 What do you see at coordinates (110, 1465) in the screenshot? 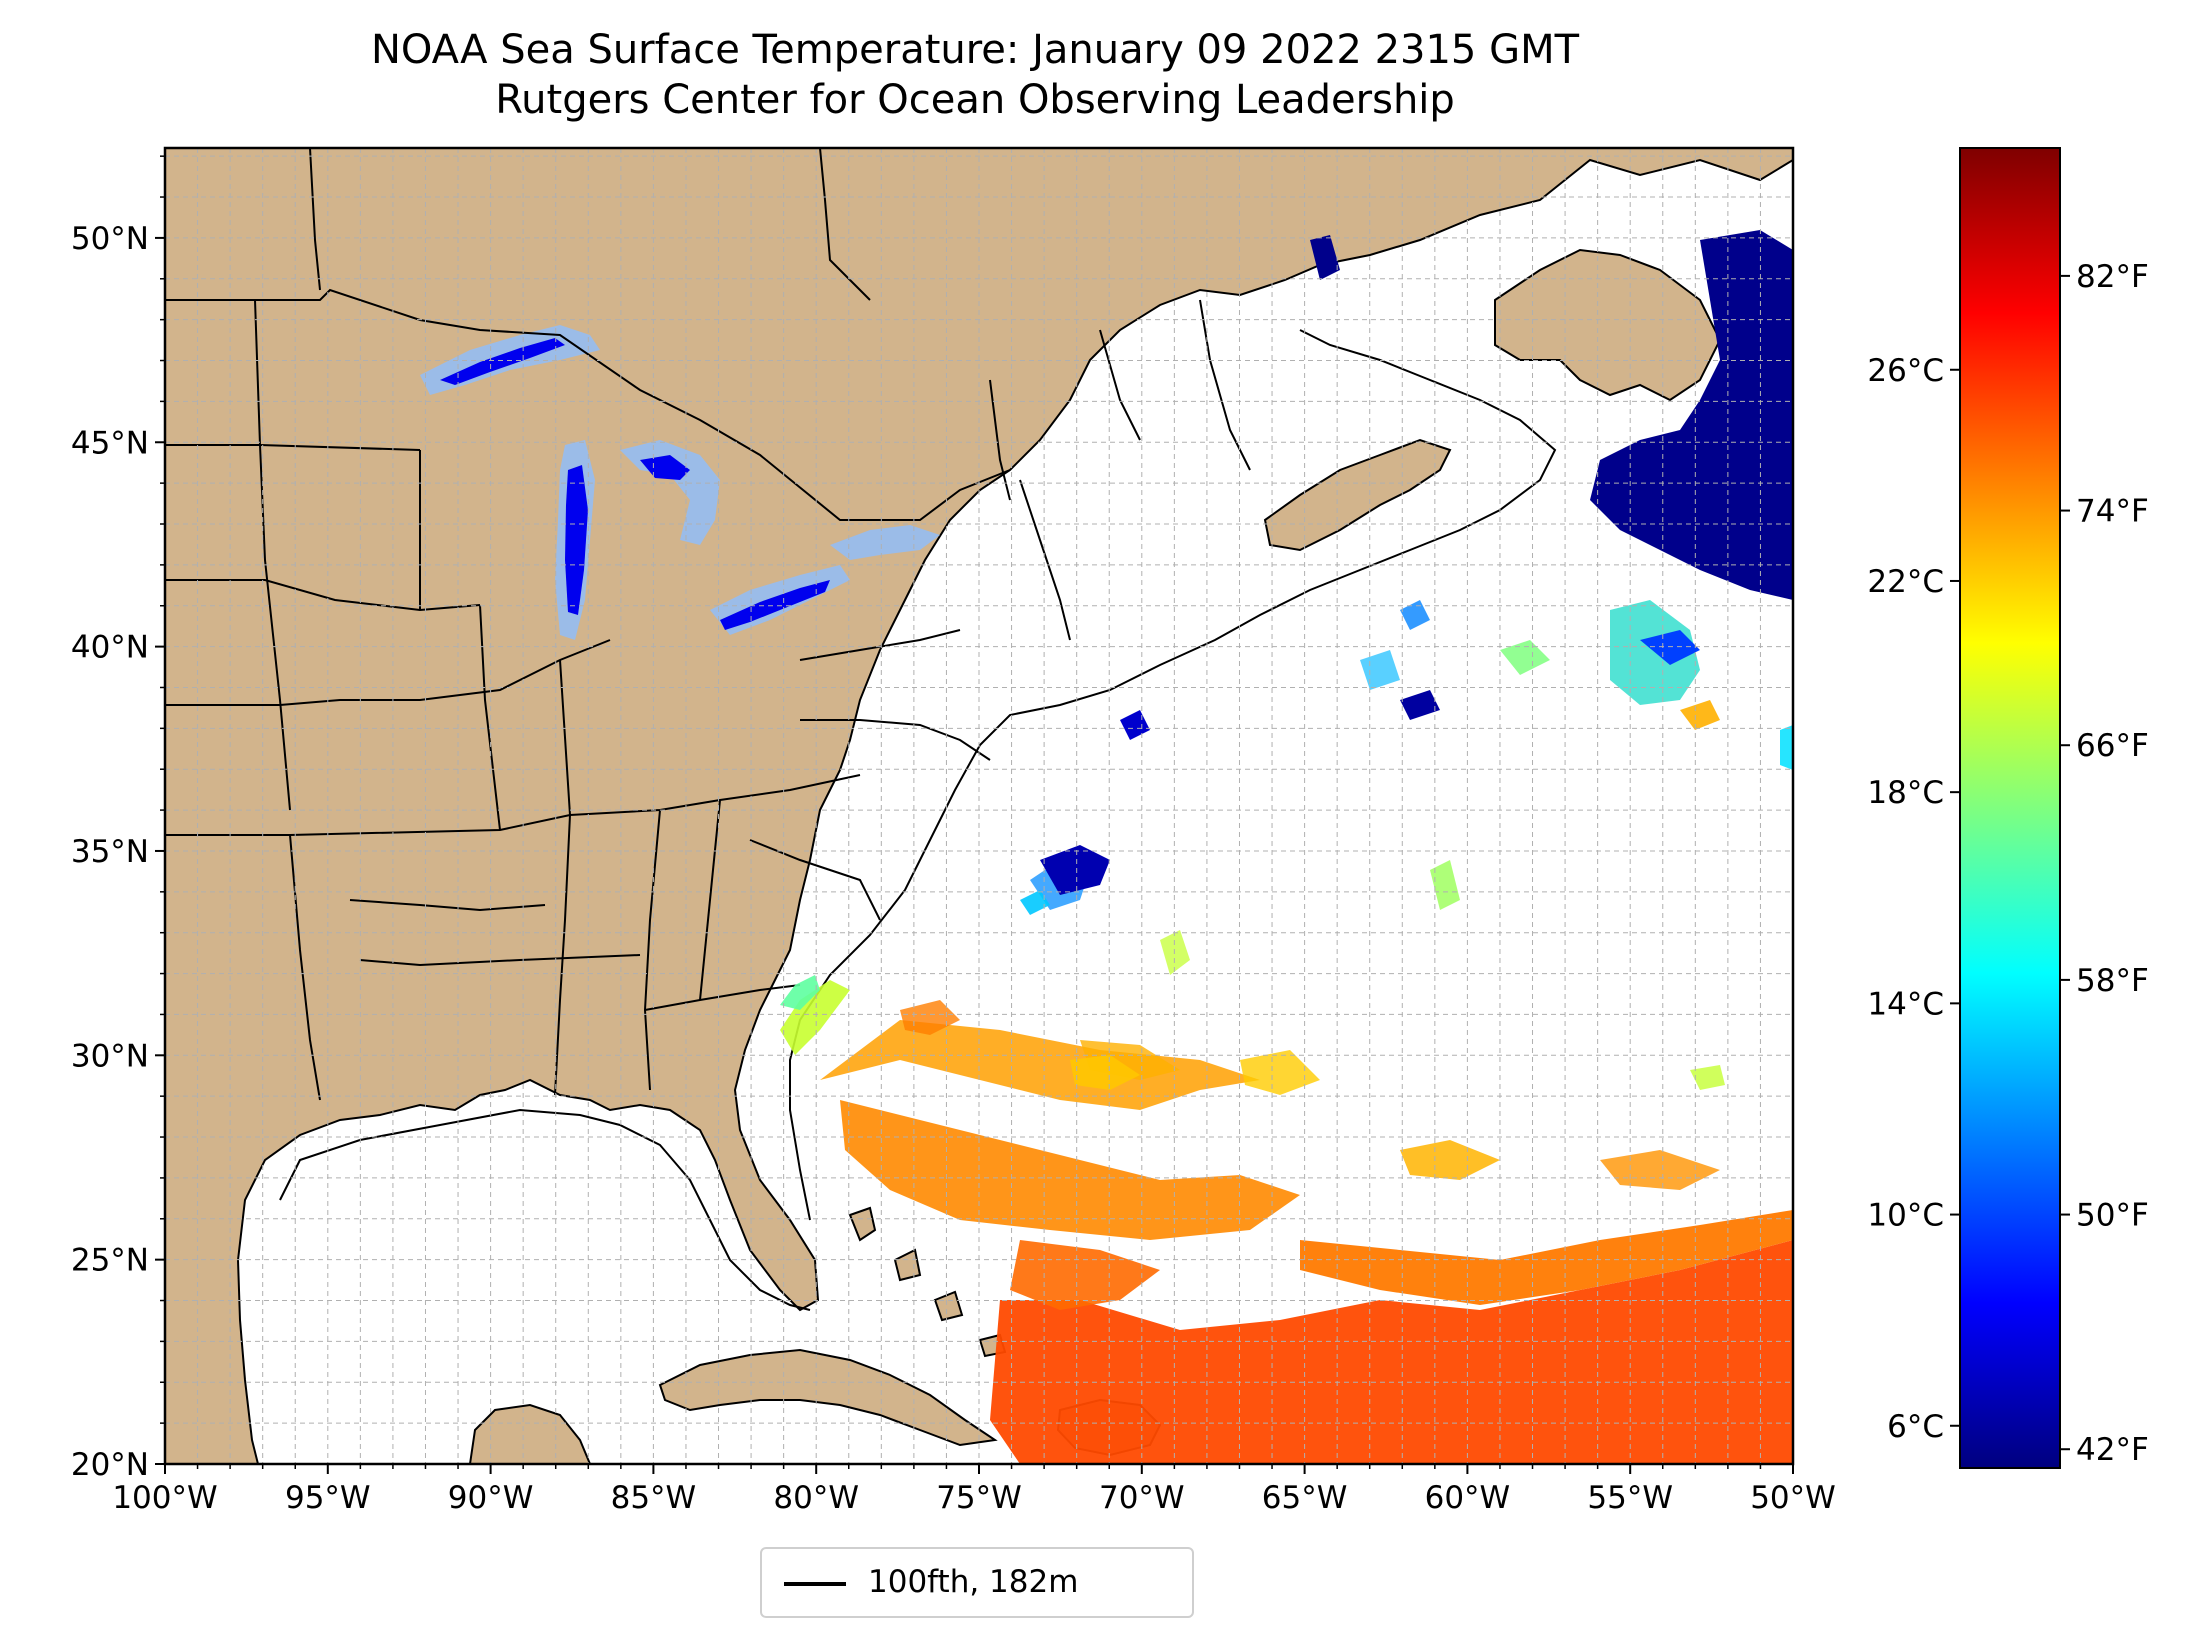
I see `lat-tick-label: 20°N` at bounding box center [110, 1465].